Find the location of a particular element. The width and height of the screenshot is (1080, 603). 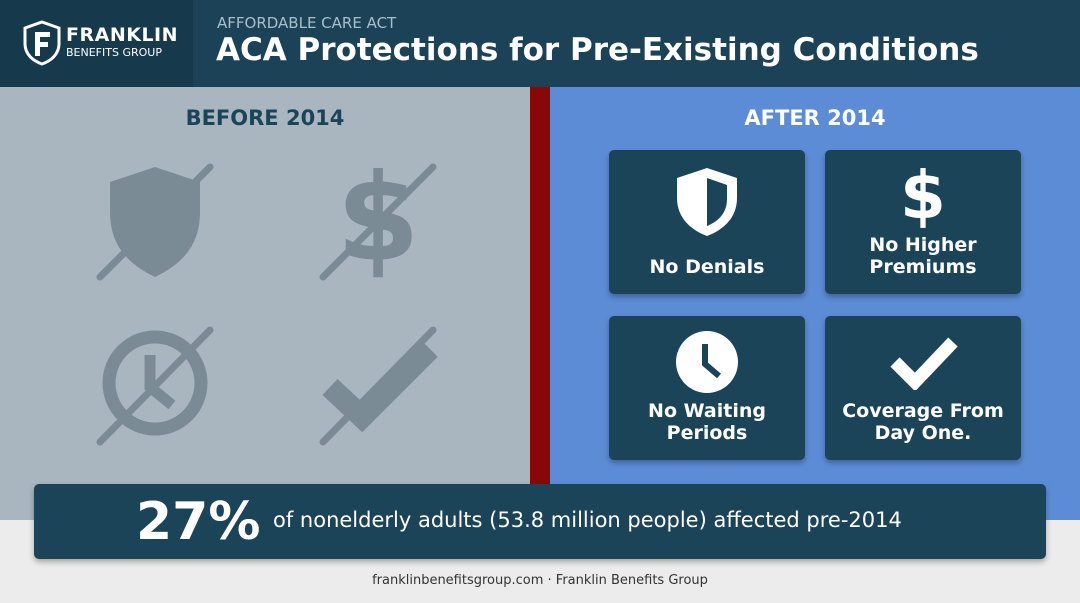

card-label-line: Coverage From is located at coordinates (923, 411).